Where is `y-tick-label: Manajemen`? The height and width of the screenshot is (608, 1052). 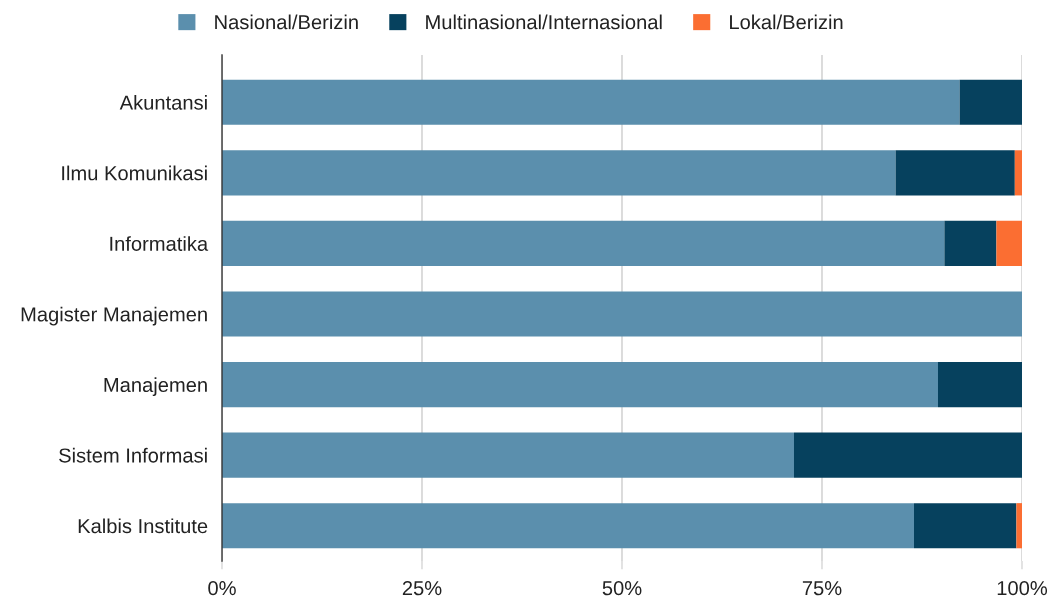
y-tick-label: Manajemen is located at coordinates (155, 387).